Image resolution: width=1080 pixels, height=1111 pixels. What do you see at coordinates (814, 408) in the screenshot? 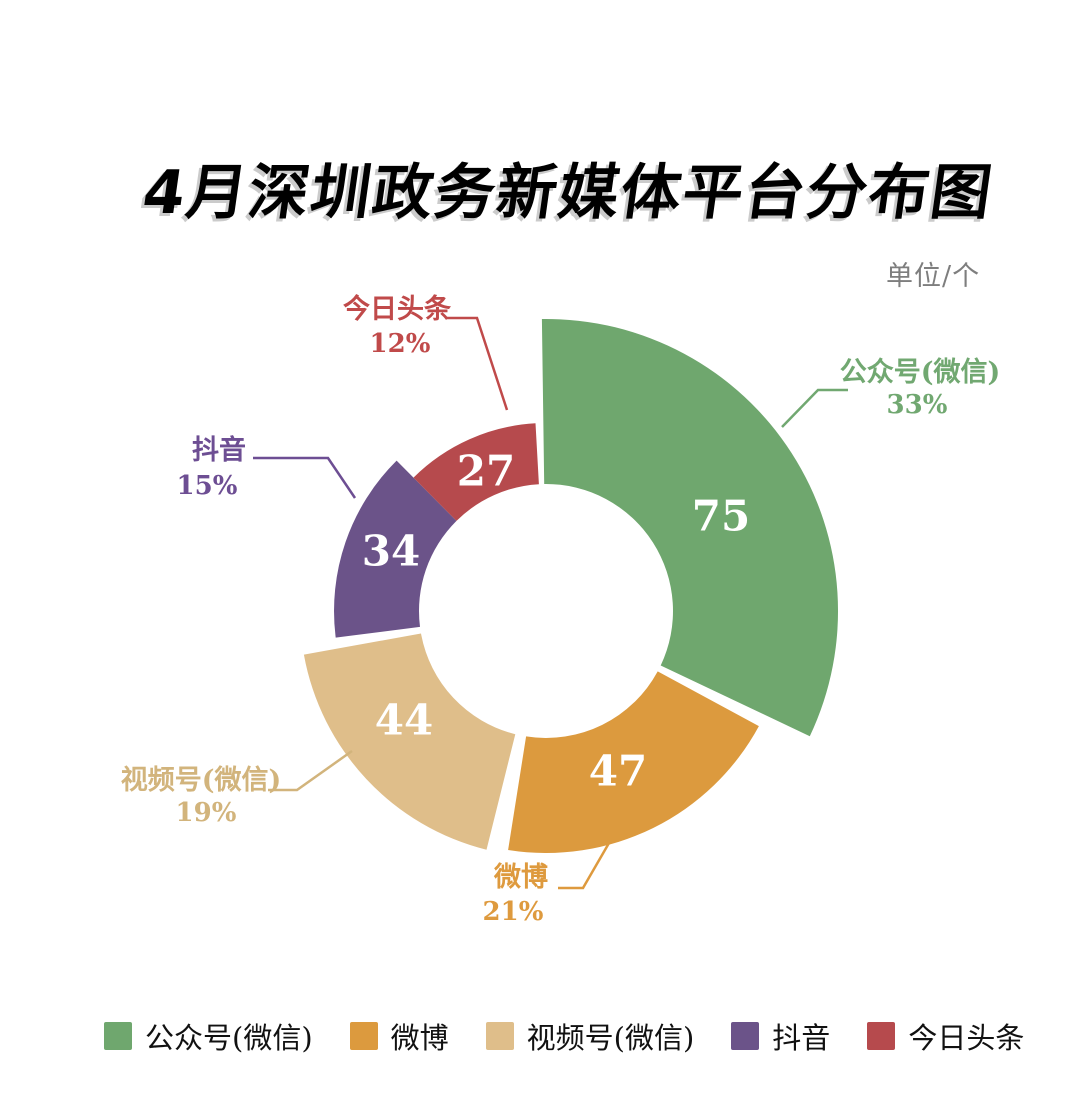
I see `callout-line-wechat-official` at bounding box center [814, 408].